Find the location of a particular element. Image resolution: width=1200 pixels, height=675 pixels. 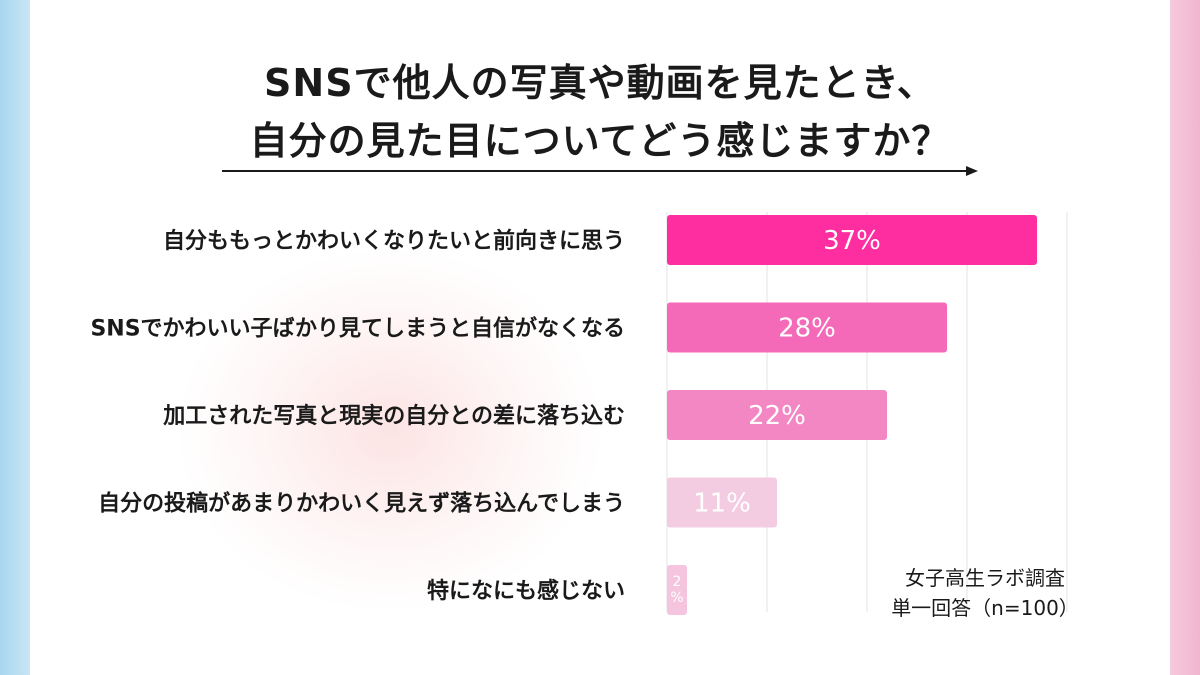

category-label-4: 自分の投稿があまりかわいく見えず落ち込んでしまう is located at coordinates (361, 504).